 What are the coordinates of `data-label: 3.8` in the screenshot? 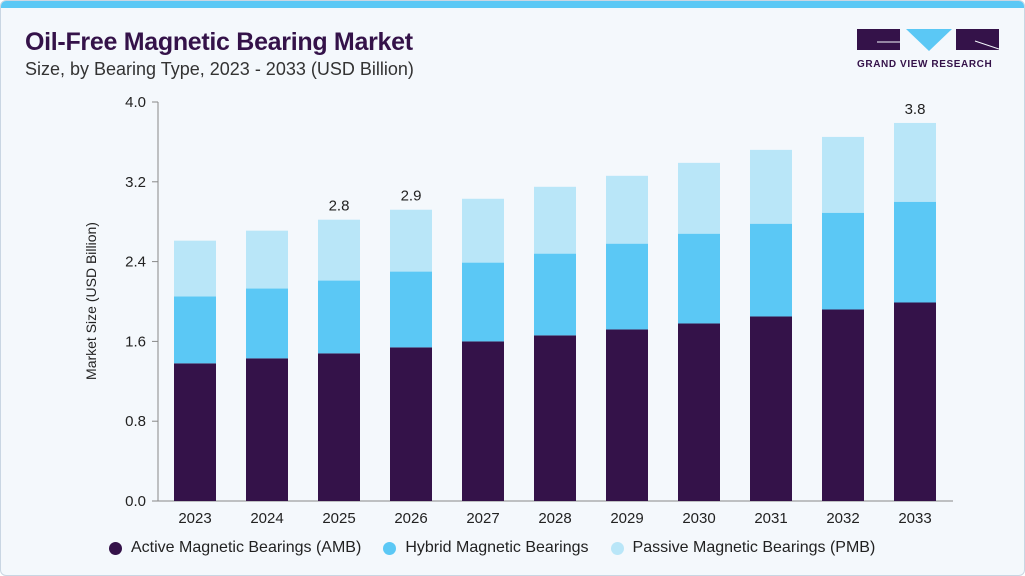 It's located at (915, 109).